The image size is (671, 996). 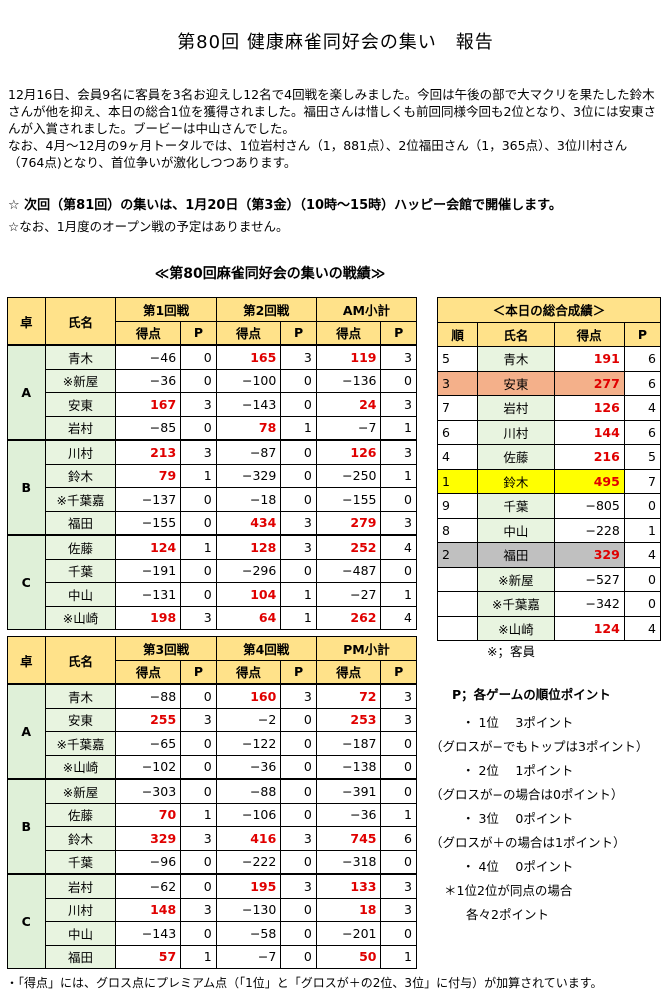 I want to click on score-cell: −296, so click(x=248, y=570).